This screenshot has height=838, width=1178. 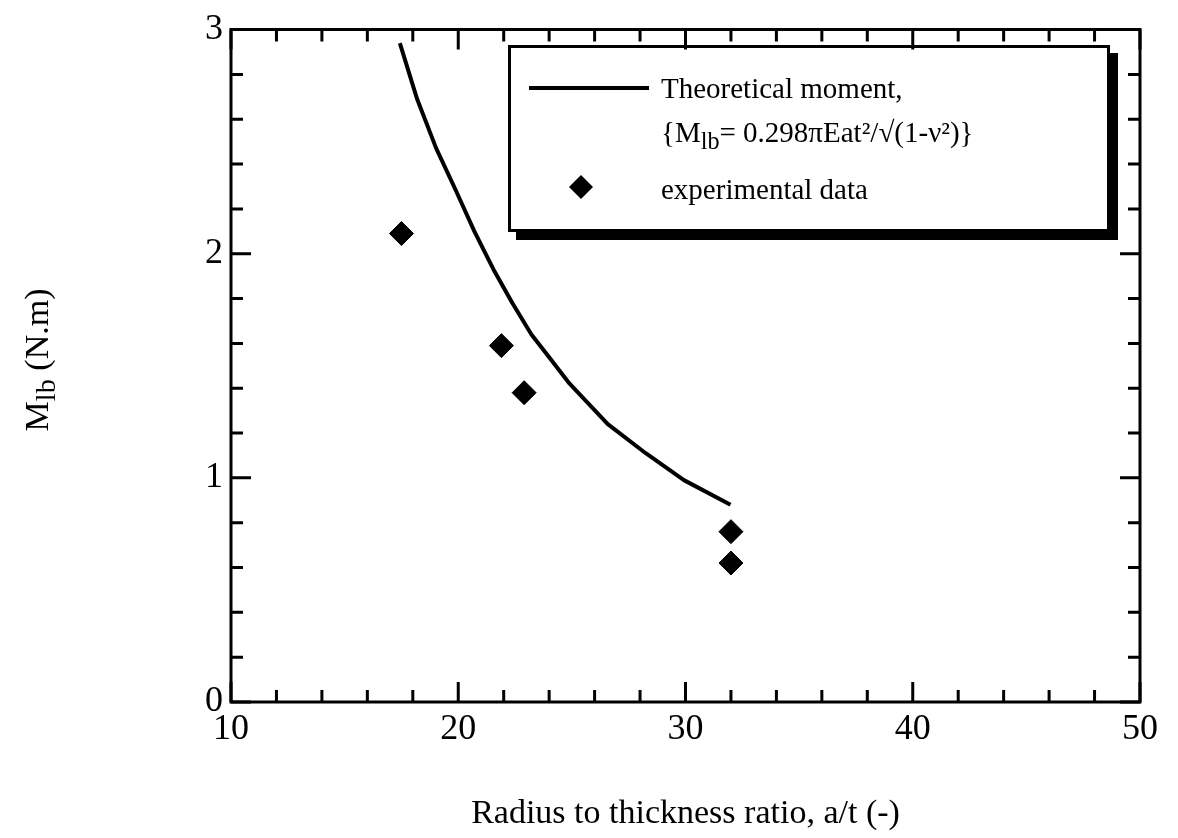 What do you see at coordinates (685, 811) in the screenshot?
I see `x-axis-title: Radius to thickness ratio, a/t (-)` at bounding box center [685, 811].